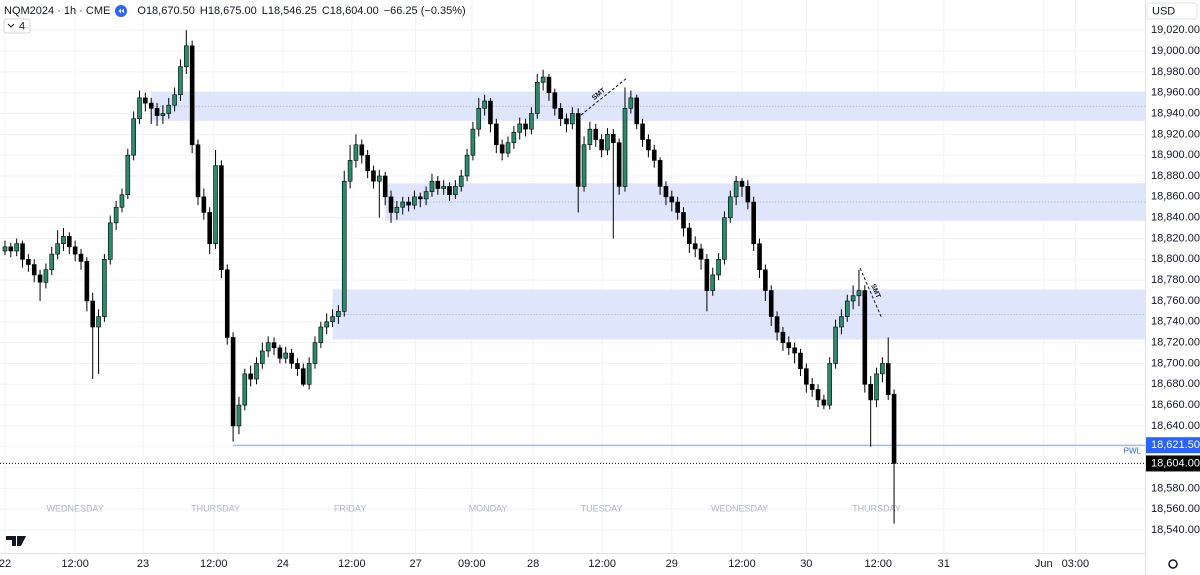 The height and width of the screenshot is (575, 1200). I want to click on indicator-count: 4, so click(22, 26).